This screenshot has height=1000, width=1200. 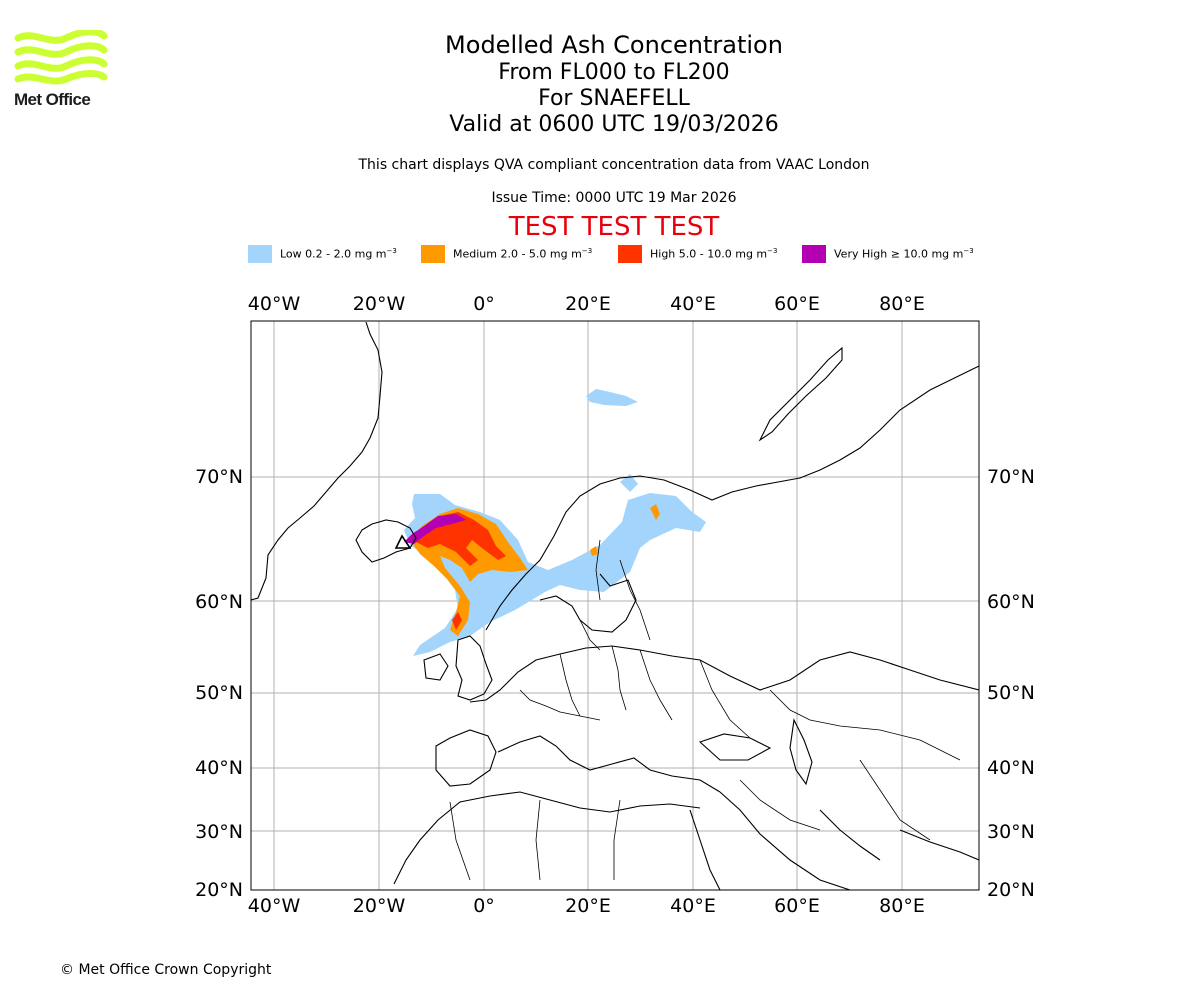 I want to click on ash-very-high-region, so click(x=435, y=529).